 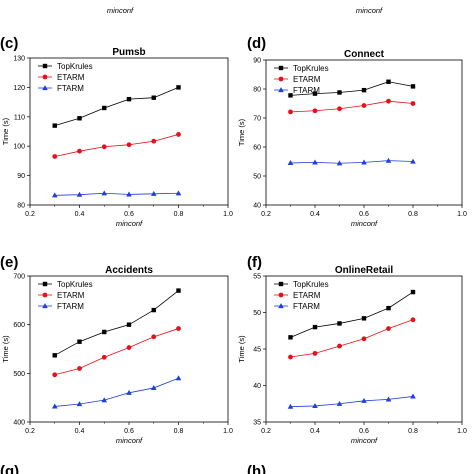 What do you see at coordinates (21, 206) in the screenshot?
I see `y-tick-label: 80` at bounding box center [21, 206].